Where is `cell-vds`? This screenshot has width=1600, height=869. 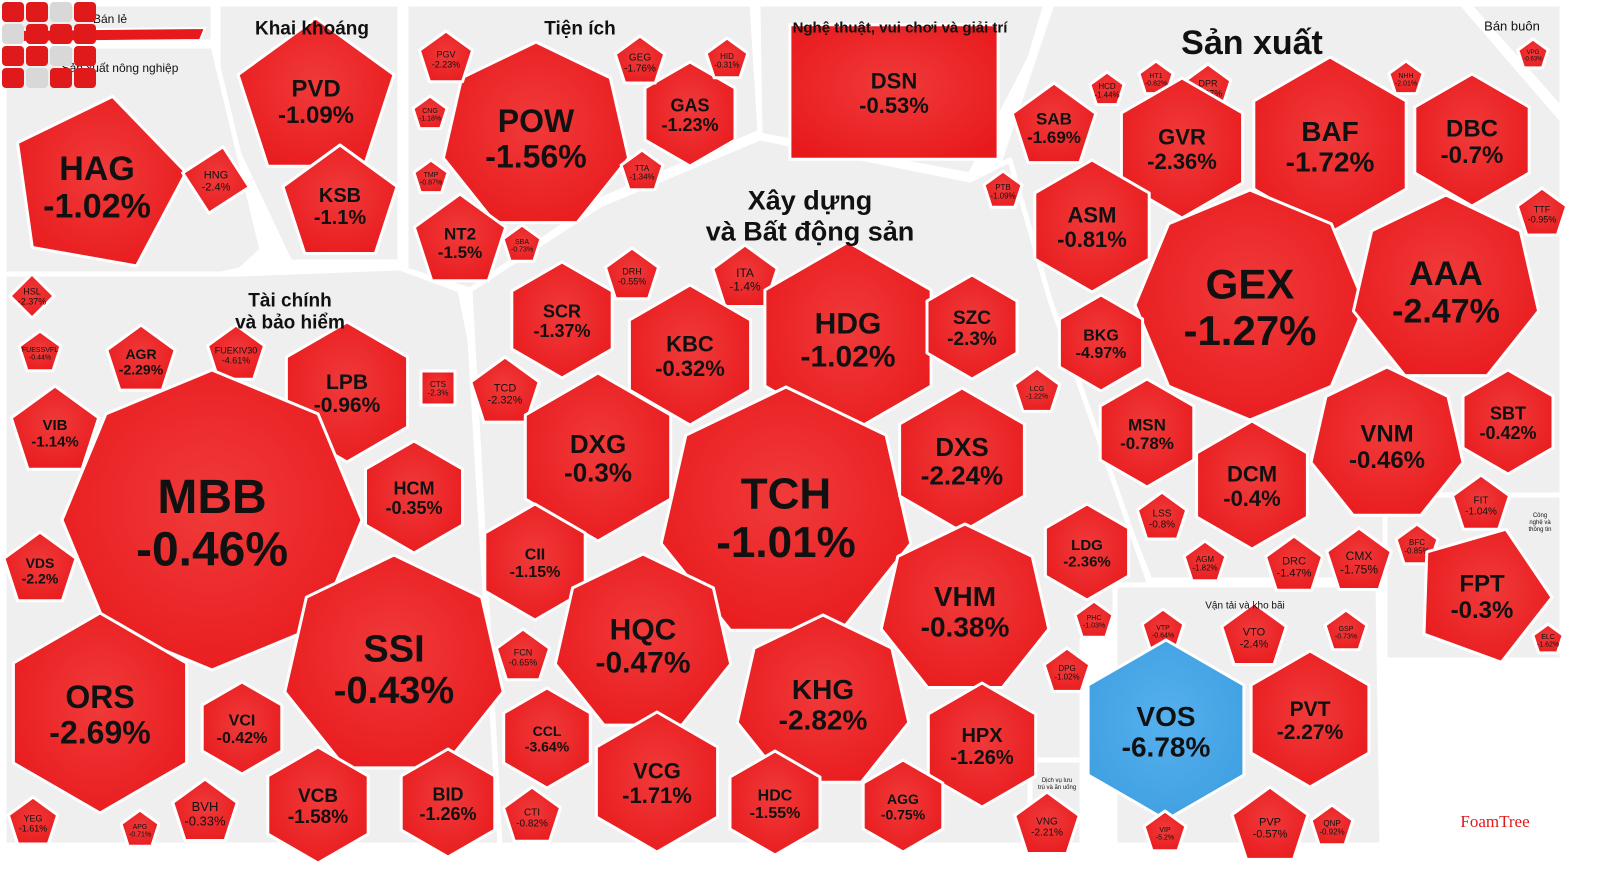 cell-vds is located at coordinates (40, 566).